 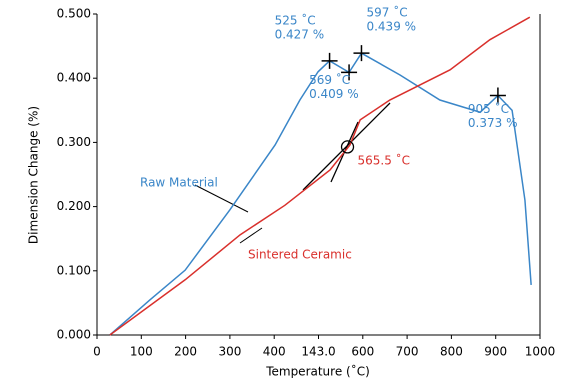 I want to click on series-label: Sintered Ceramic, so click(x=300, y=255).